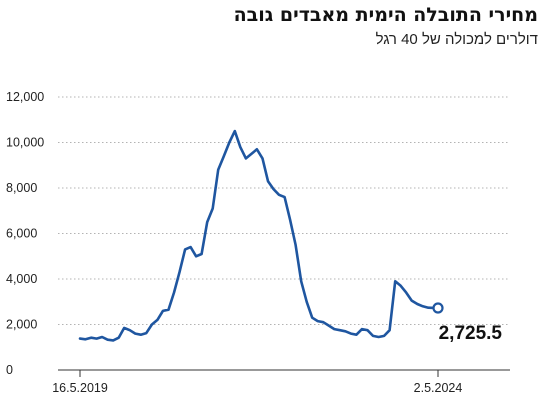 Image resolution: width=550 pixels, height=401 pixels. I want to click on last-value-label: 2,725.5, so click(471, 333).